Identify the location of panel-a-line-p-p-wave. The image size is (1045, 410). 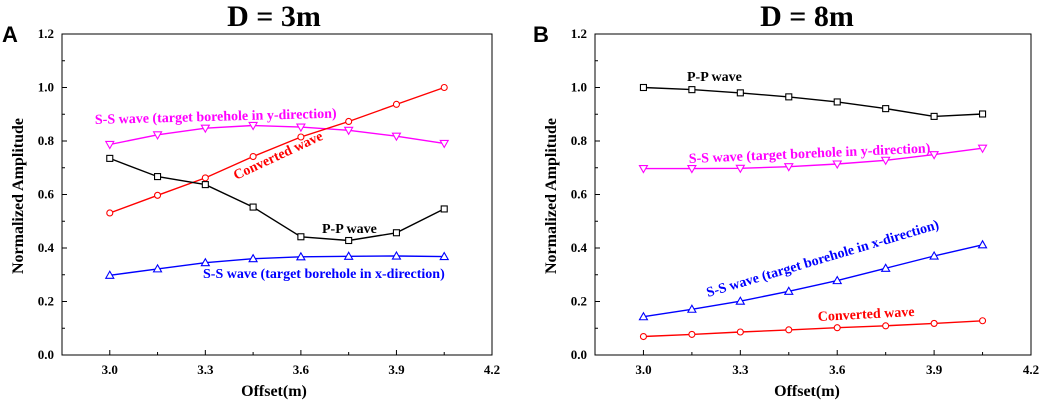
(277, 199).